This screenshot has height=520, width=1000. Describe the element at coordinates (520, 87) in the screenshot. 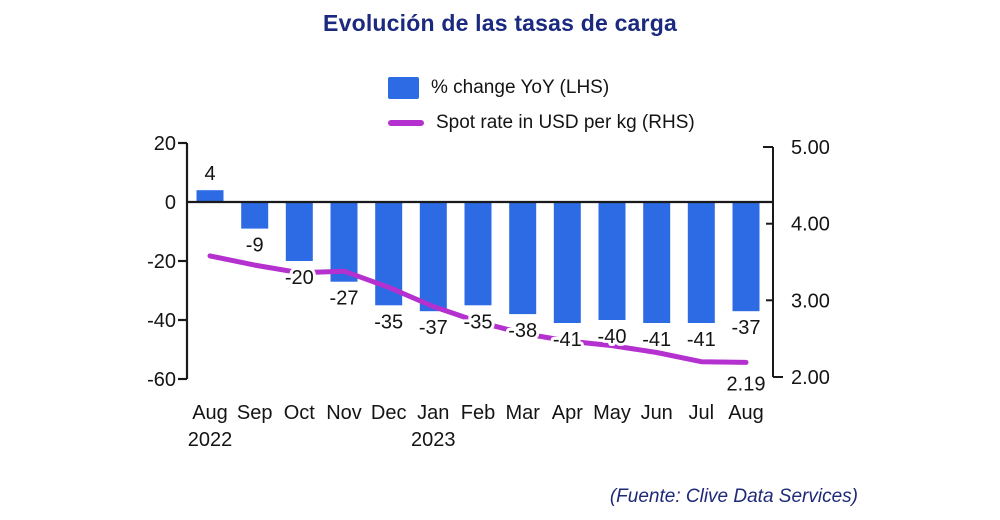

I see `legend-label-bar-series: % change YoY (LHS)` at that location.